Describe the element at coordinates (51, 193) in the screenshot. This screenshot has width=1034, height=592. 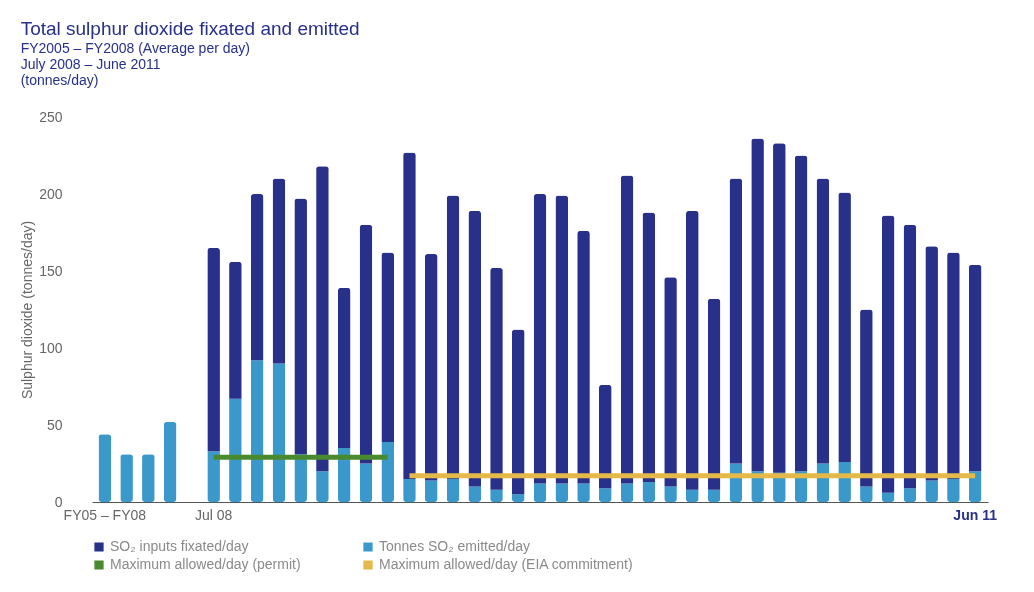
I see `y-tick-label: 200` at that location.